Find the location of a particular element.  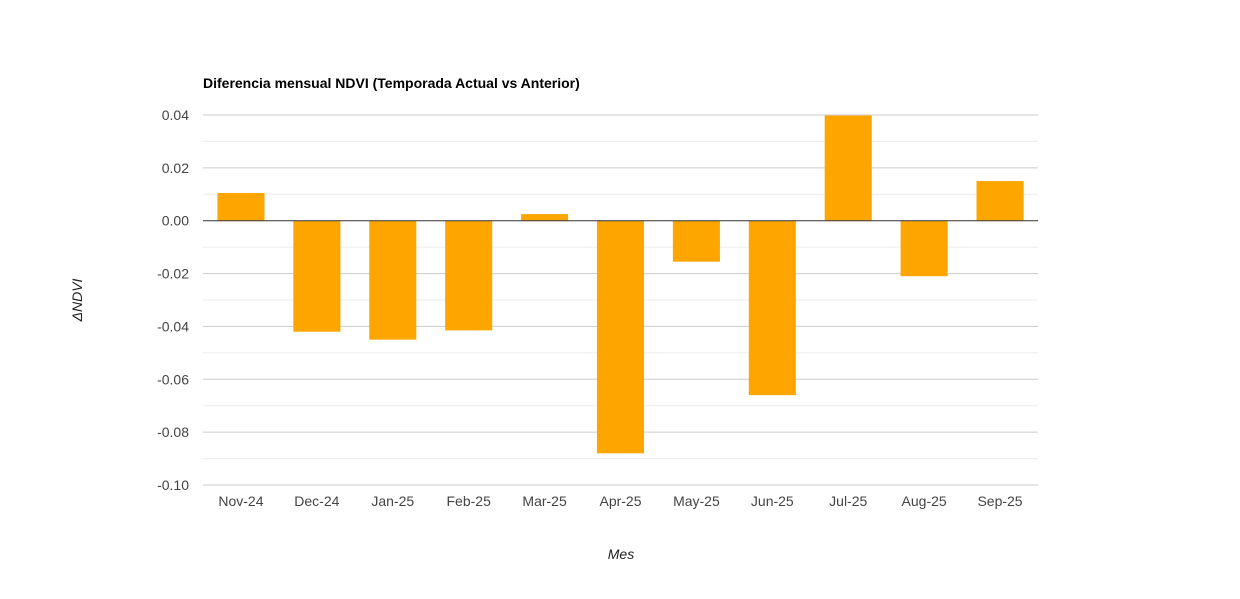

y-tick-label: -0.10 is located at coordinates (173, 485).